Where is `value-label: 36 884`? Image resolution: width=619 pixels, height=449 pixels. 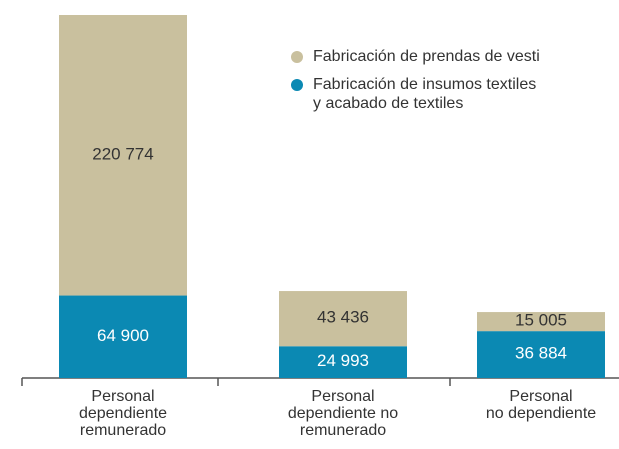
value-label: 36 884 is located at coordinates (541, 353).